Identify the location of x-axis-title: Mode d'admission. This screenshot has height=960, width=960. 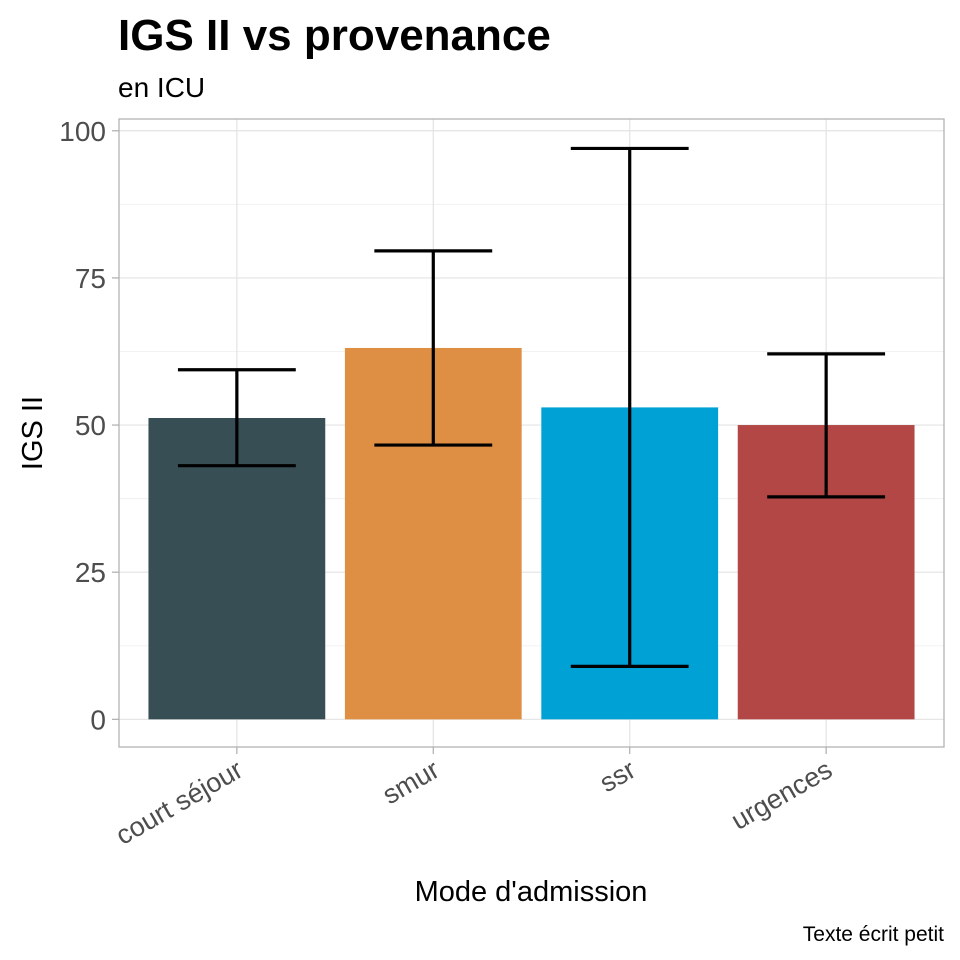
(531, 892).